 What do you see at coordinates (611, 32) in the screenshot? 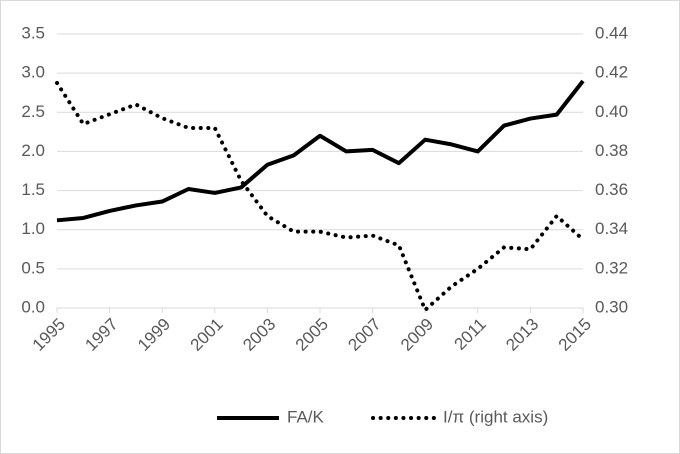
I see `y2-tick-label: 0.44` at bounding box center [611, 32].